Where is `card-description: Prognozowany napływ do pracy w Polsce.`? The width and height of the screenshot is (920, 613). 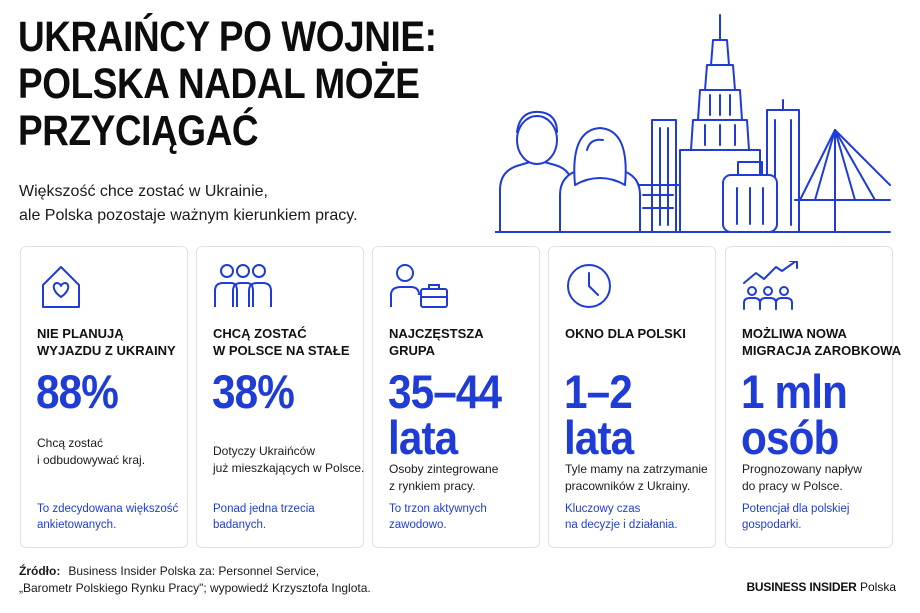
card-description: Prognozowany napływ do pracy w Polsce. is located at coordinates (817, 478).